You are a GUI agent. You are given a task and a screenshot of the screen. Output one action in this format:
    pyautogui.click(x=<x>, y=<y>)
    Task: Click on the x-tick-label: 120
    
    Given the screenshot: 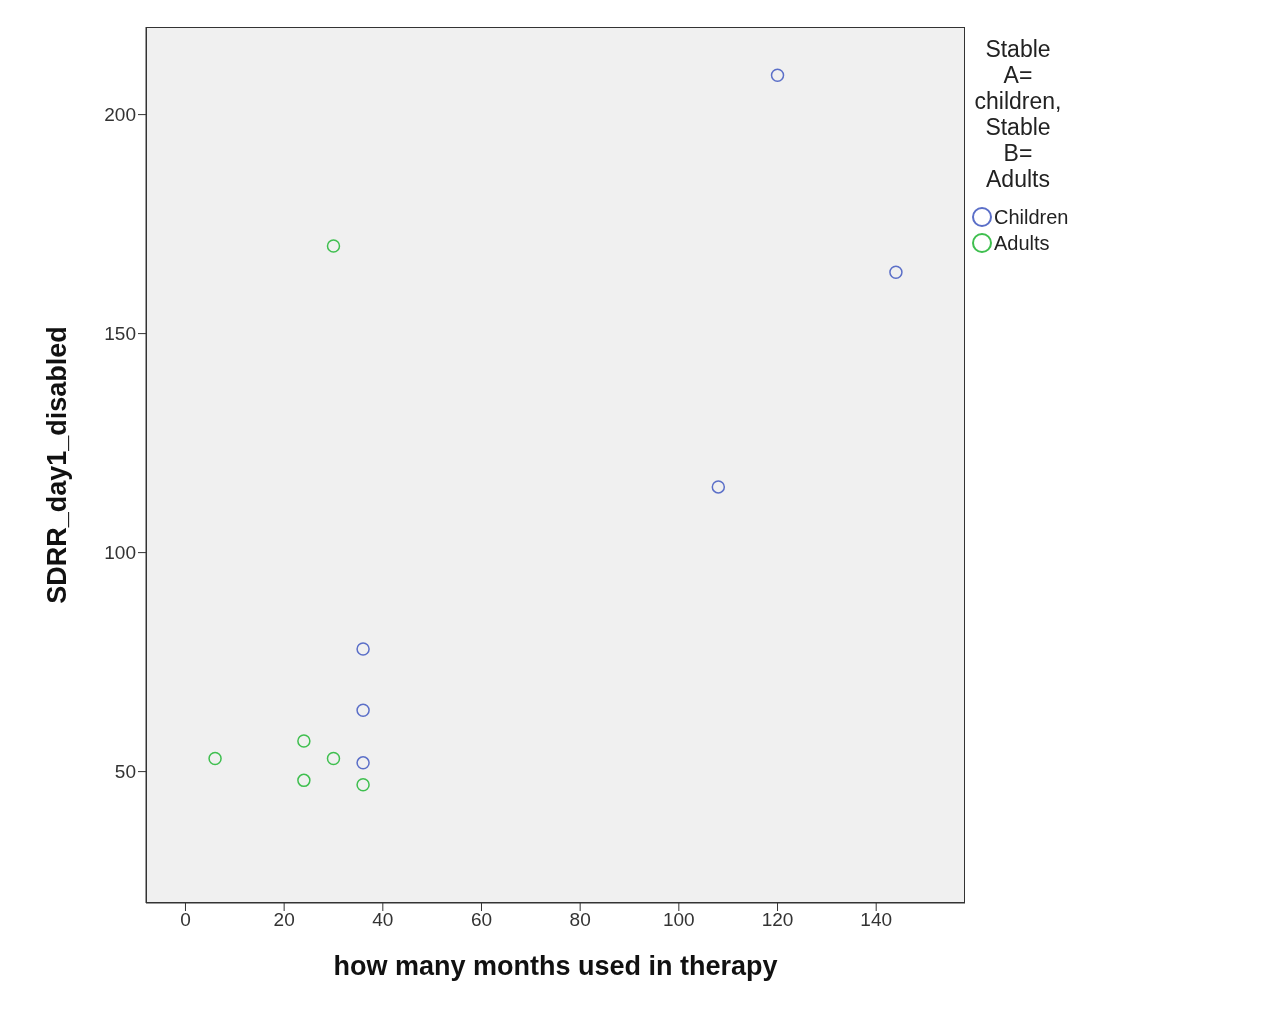 What is the action you would take?
    pyautogui.click(x=777, y=920)
    